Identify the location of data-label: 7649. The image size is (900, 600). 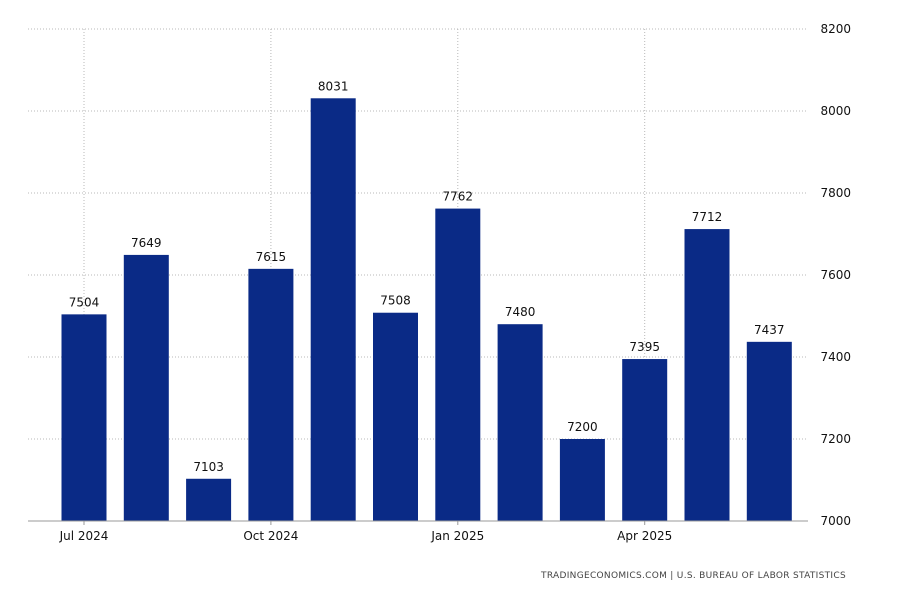
(146, 243).